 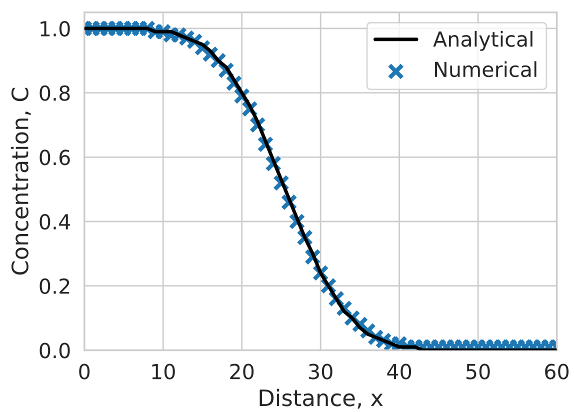 I want to click on y-tick-label: 0.4, so click(x=55, y=222).